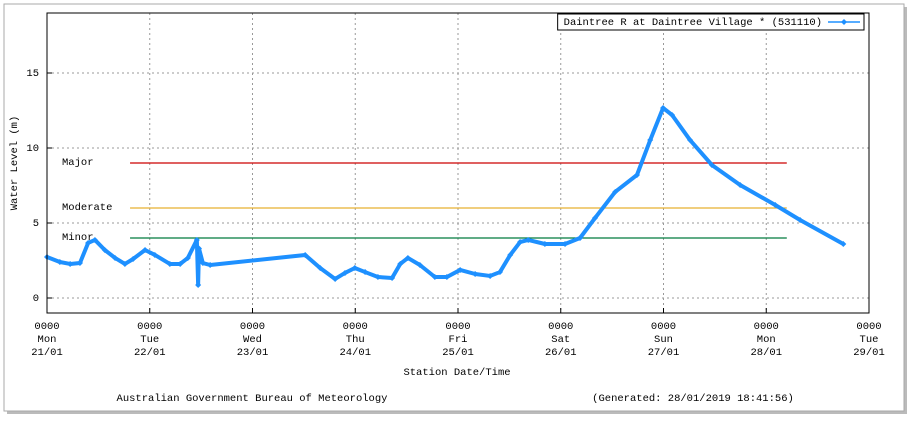  I want to click on threshold-label: Minor, so click(78, 238).